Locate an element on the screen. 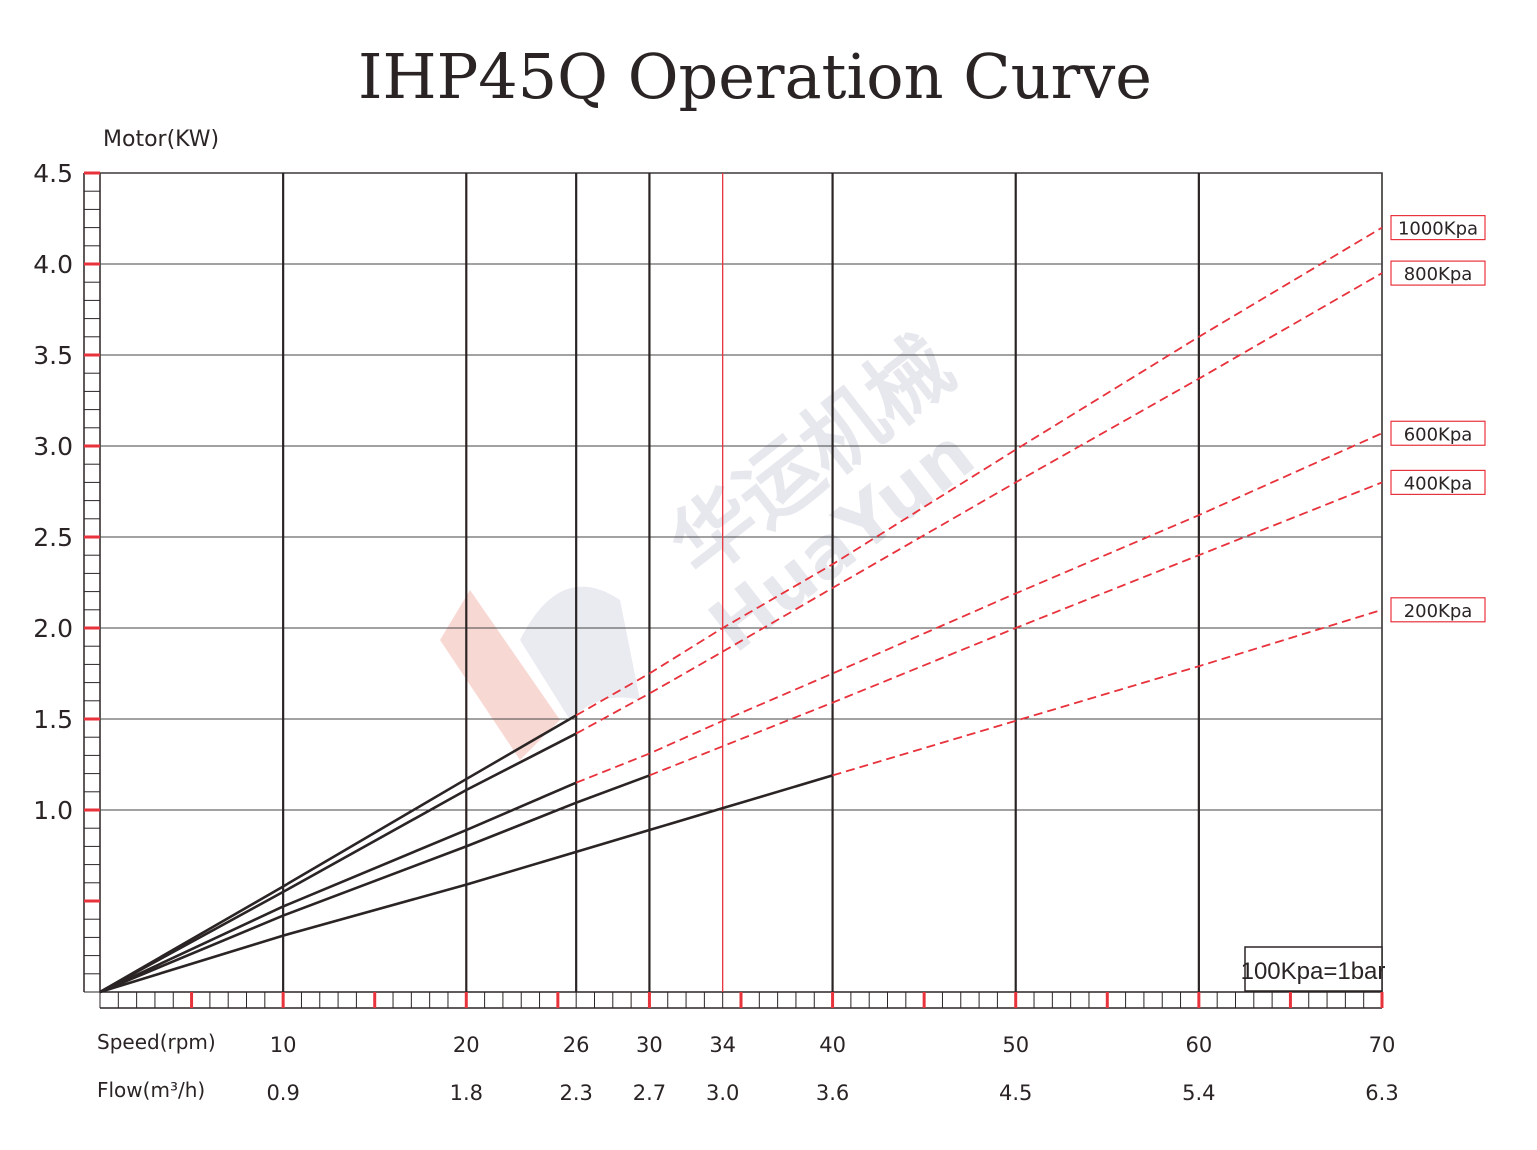 The height and width of the screenshot is (1150, 1537). series-label: 800Kpa is located at coordinates (1438, 274).